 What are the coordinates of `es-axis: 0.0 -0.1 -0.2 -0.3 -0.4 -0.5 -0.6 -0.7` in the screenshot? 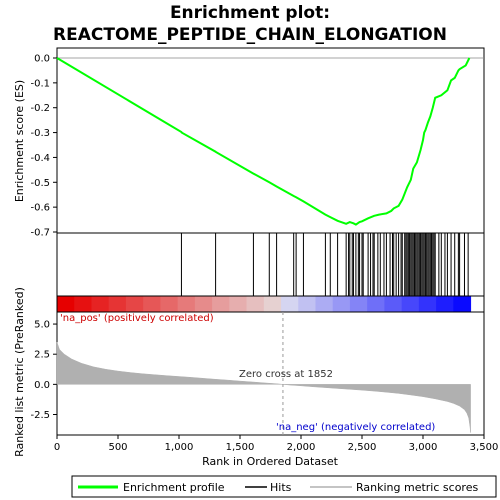 It's located at (43, 146).